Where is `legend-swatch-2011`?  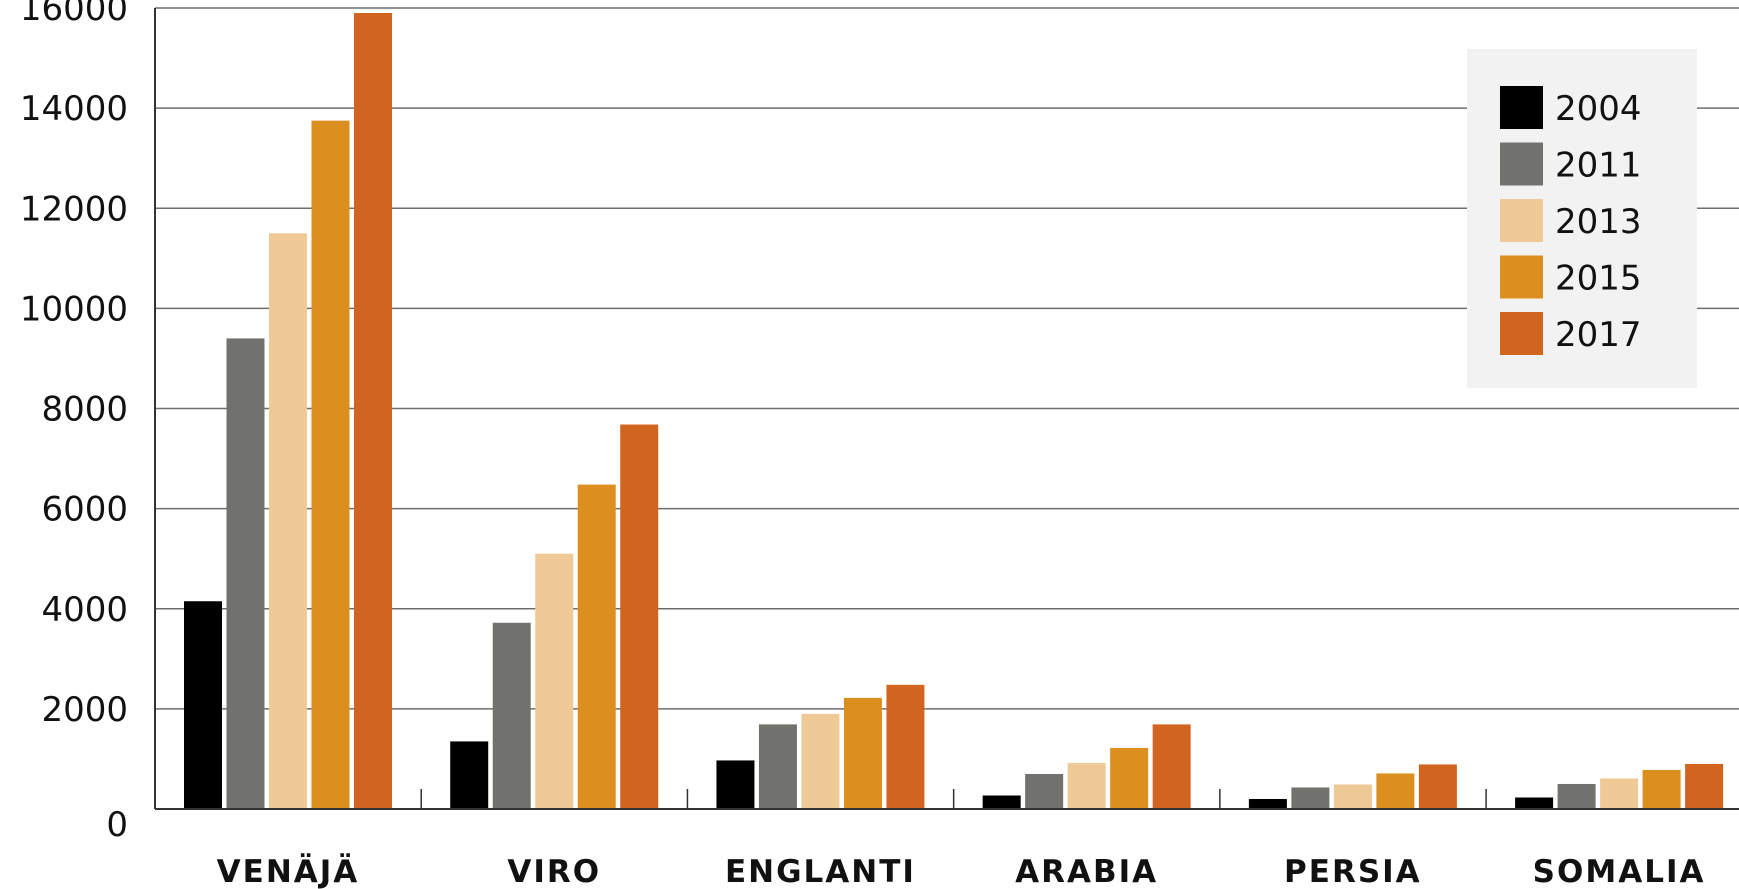 legend-swatch-2011 is located at coordinates (1521, 164).